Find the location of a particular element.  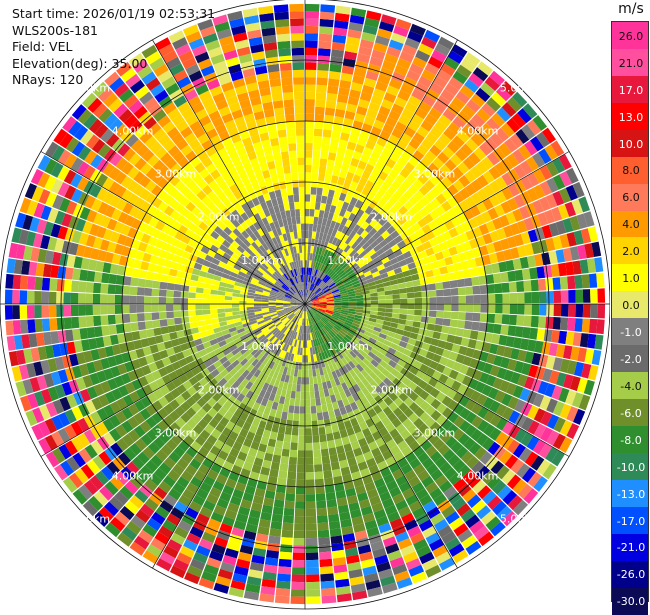

range-ring-label: 4.00km is located at coordinates (133, 131).